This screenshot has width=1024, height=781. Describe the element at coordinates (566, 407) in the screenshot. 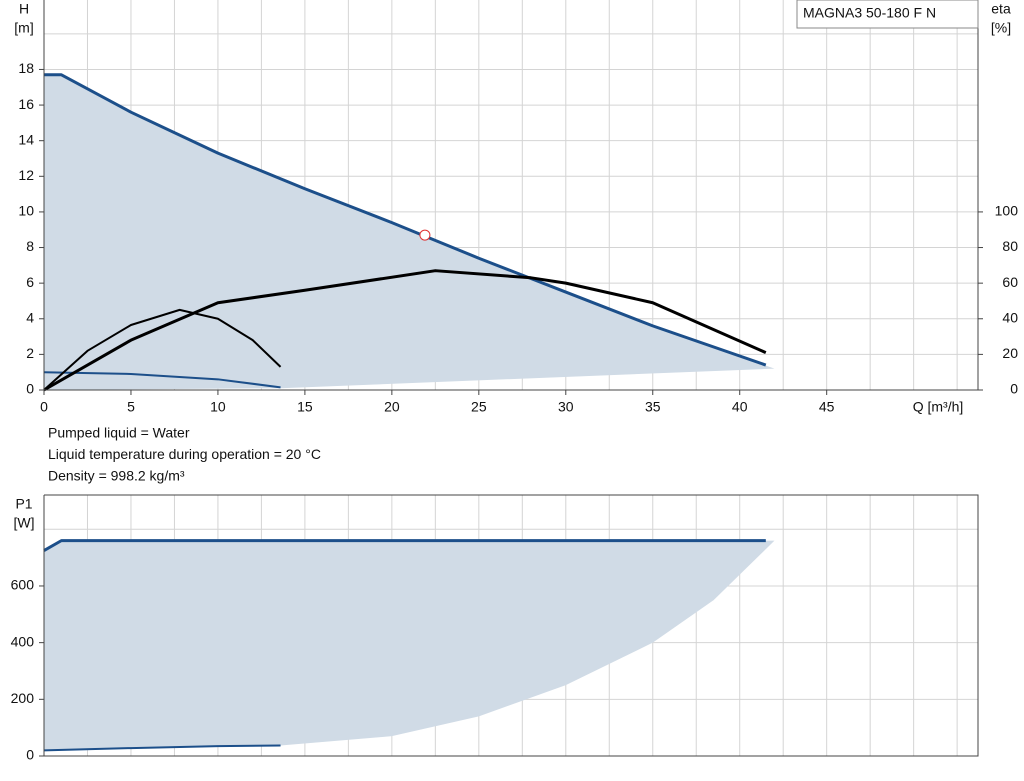

I see `x-tick-label: 30` at that location.